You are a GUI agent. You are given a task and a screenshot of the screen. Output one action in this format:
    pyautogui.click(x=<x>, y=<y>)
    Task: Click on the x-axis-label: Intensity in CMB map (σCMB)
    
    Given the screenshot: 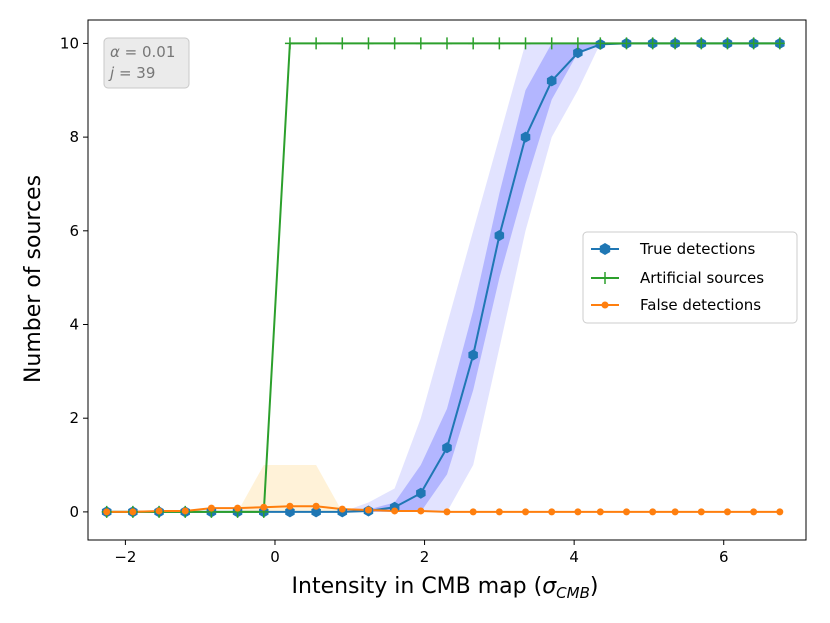 What is the action you would take?
    pyautogui.click(x=445, y=588)
    